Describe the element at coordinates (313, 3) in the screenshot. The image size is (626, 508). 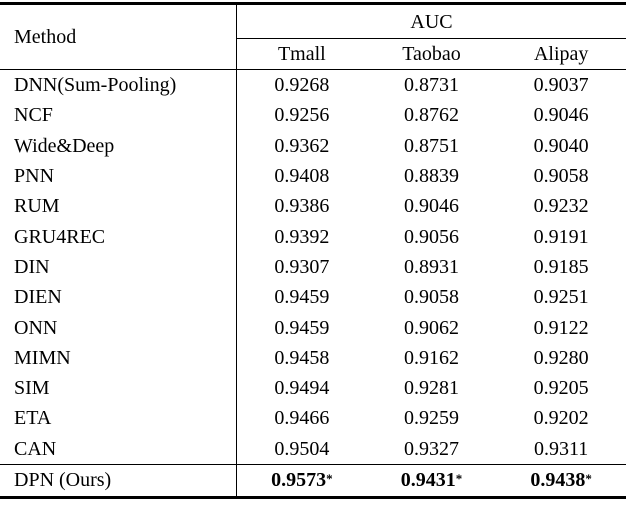
I see `top-rule` at that location.